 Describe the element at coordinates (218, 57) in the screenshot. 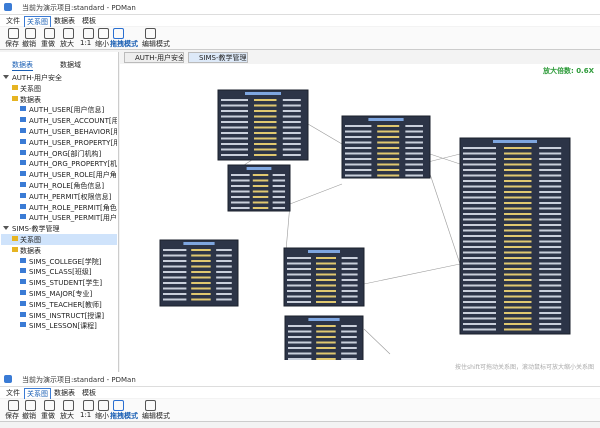

I see `editor-tab: SIMS-教学管理` at that location.